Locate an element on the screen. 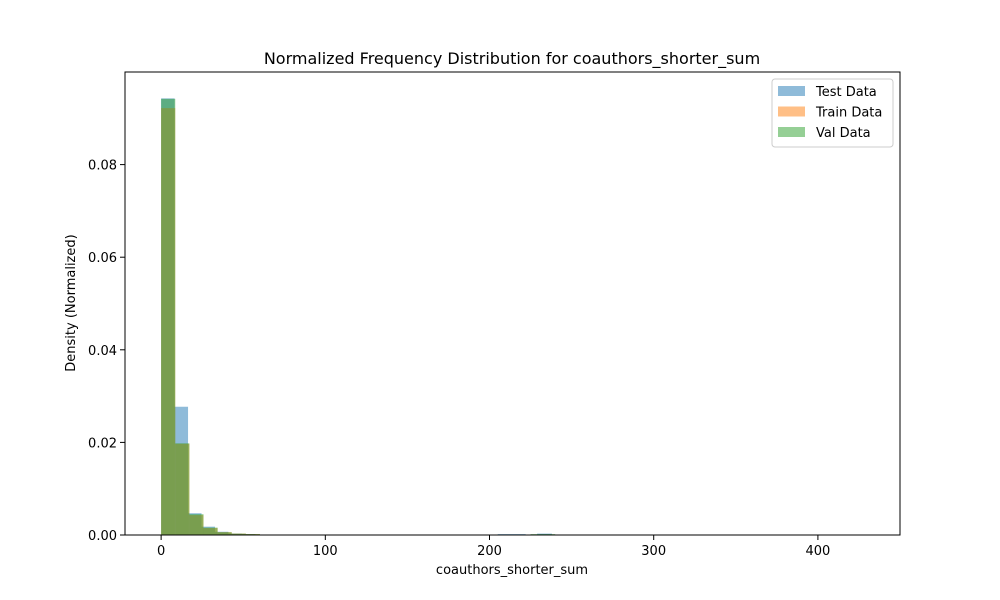 Image resolution: width=1000 pixels, height=600 pixels. legend-label: Test Data is located at coordinates (846, 92).